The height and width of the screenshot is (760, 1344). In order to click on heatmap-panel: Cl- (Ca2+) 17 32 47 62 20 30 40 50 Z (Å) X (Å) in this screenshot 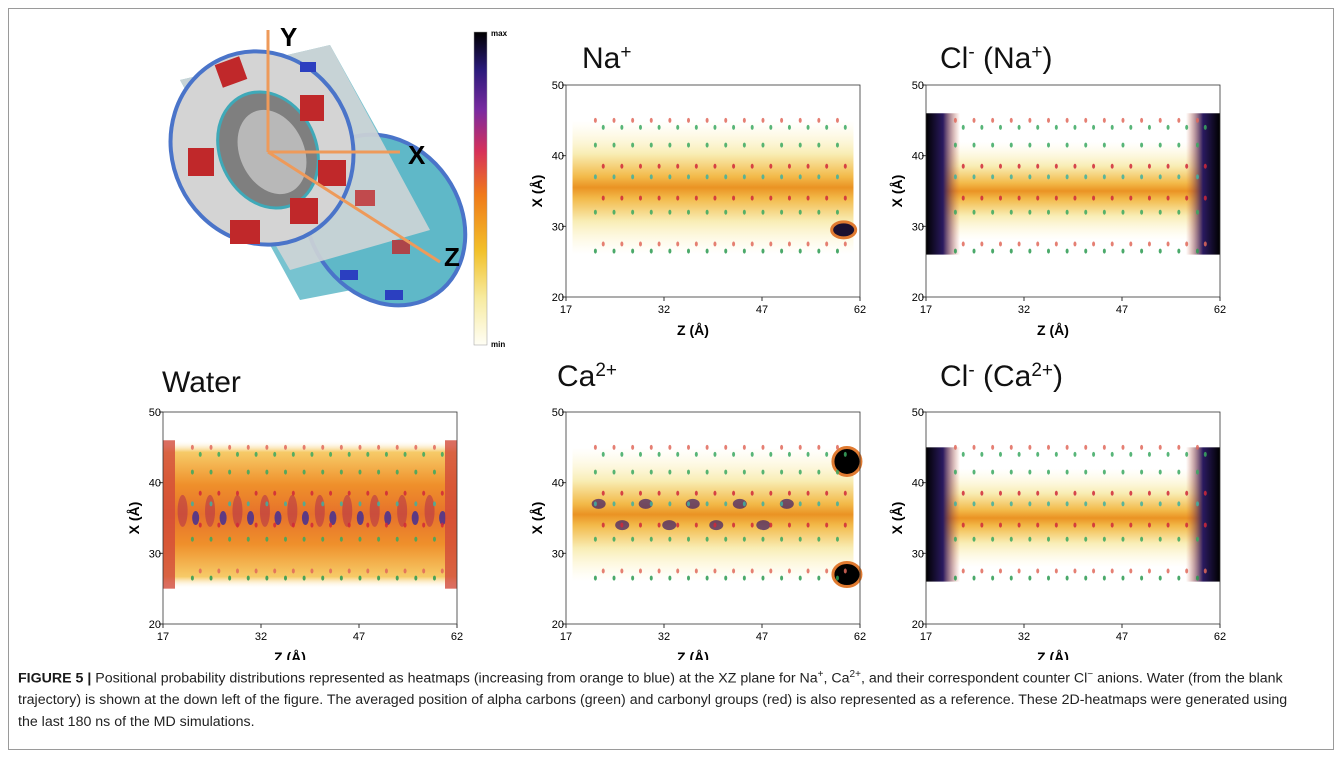, I will do `click(1057, 510)`.